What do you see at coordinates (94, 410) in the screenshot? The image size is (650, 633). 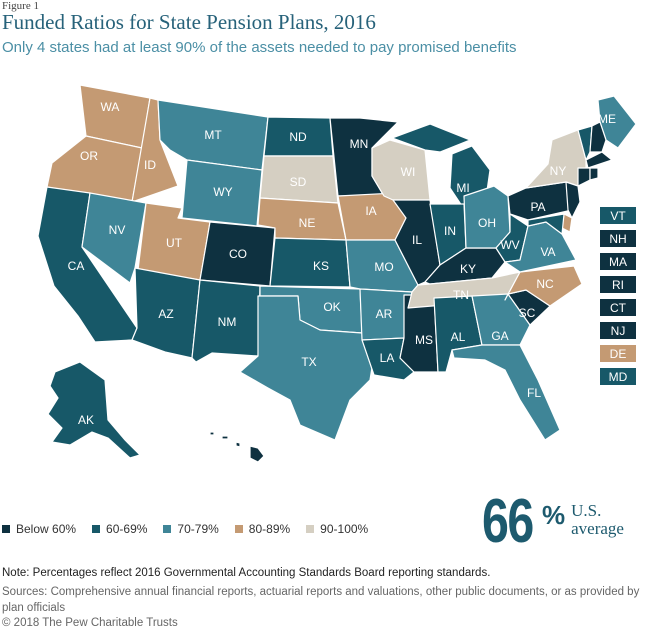 I see `state-ak` at bounding box center [94, 410].